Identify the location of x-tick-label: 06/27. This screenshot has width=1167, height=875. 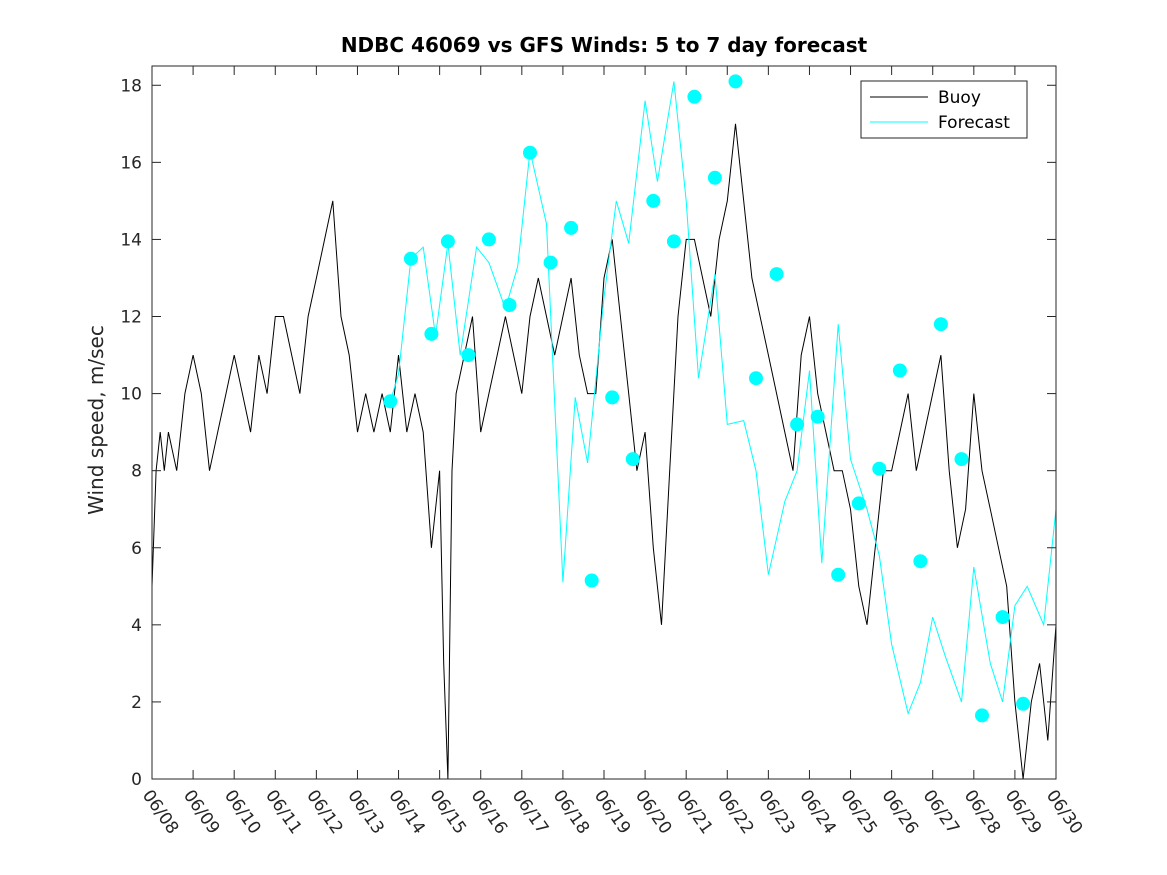
(941, 812).